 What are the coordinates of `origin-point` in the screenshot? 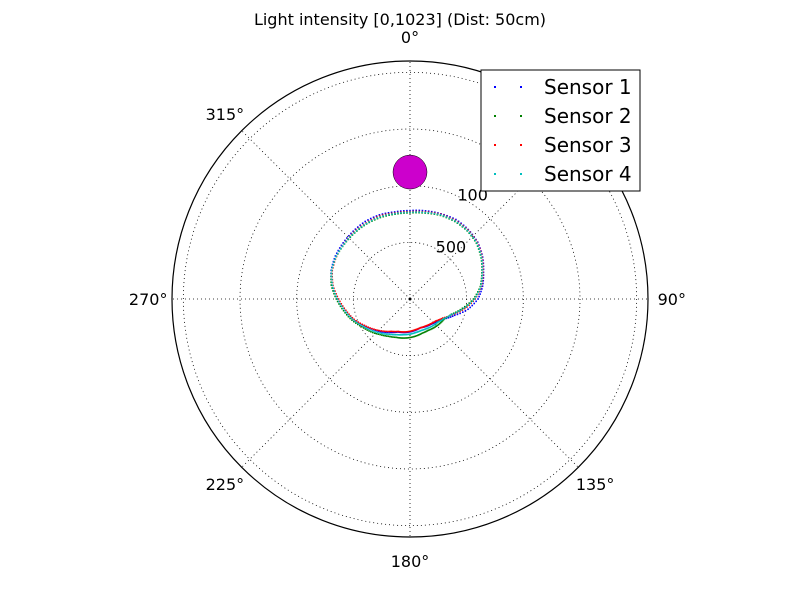 It's located at (410, 299).